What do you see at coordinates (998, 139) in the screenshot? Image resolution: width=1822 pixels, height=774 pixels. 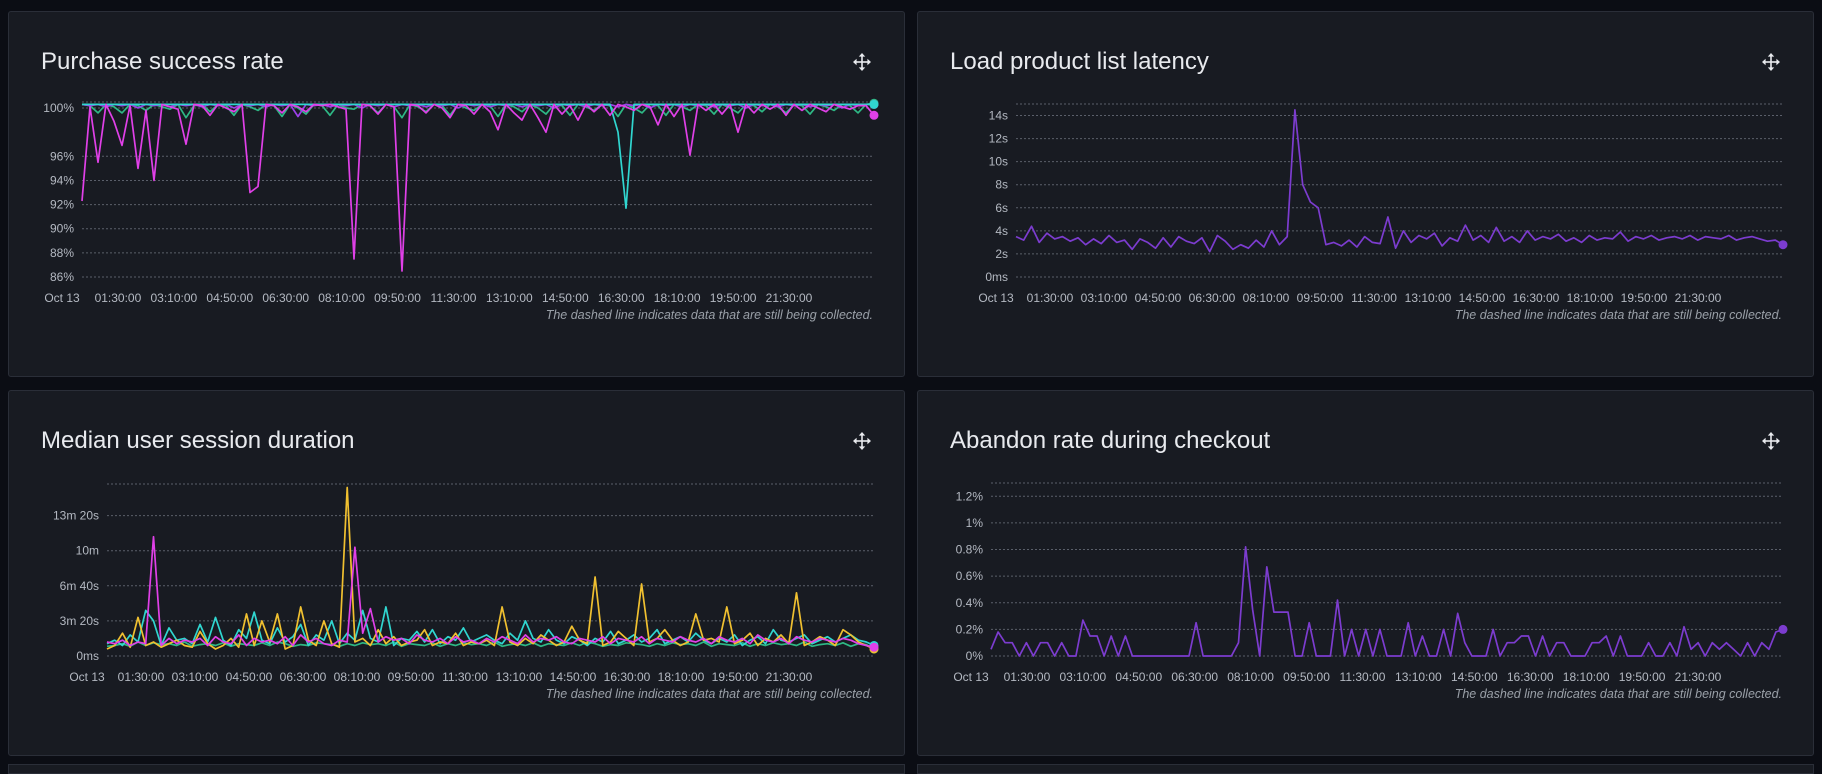 I see `y-tick-label: 12s` at bounding box center [998, 139].